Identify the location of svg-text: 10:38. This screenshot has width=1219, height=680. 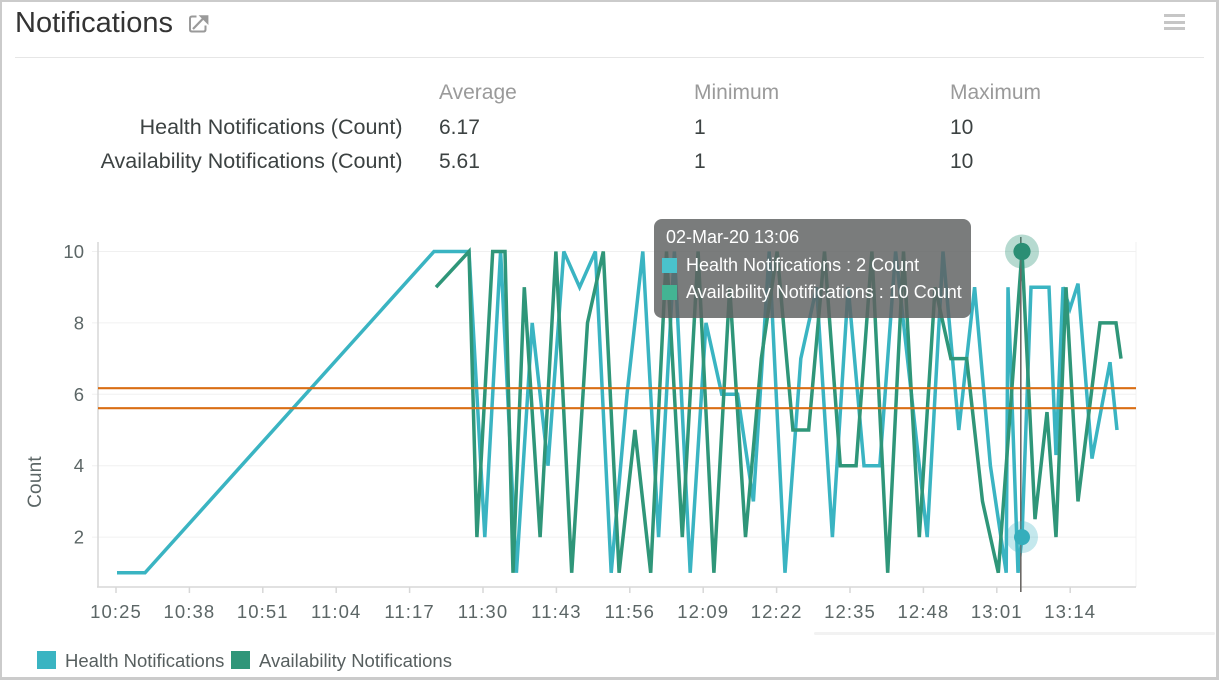
(190, 611).